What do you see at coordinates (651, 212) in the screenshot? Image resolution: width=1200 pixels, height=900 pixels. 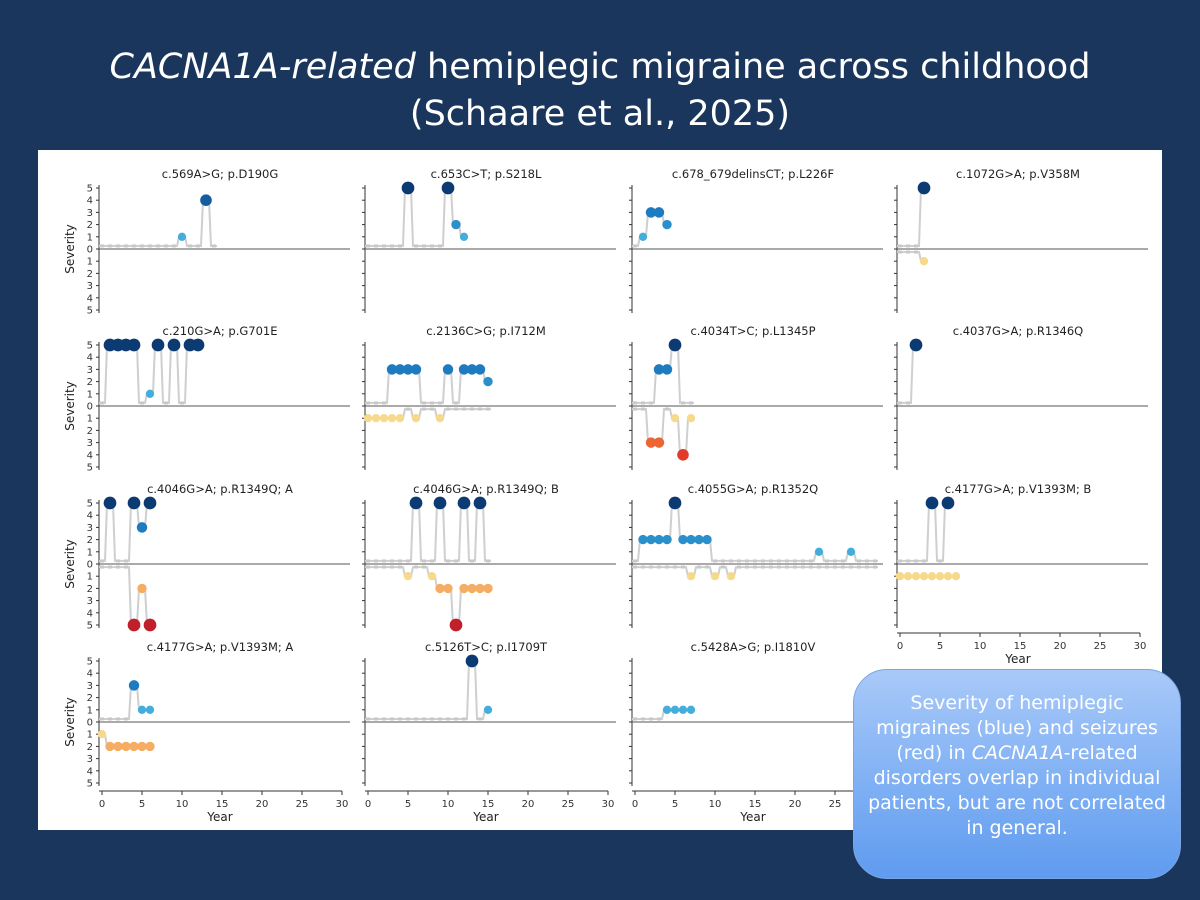 I see `panel-3-migraine-point` at bounding box center [651, 212].